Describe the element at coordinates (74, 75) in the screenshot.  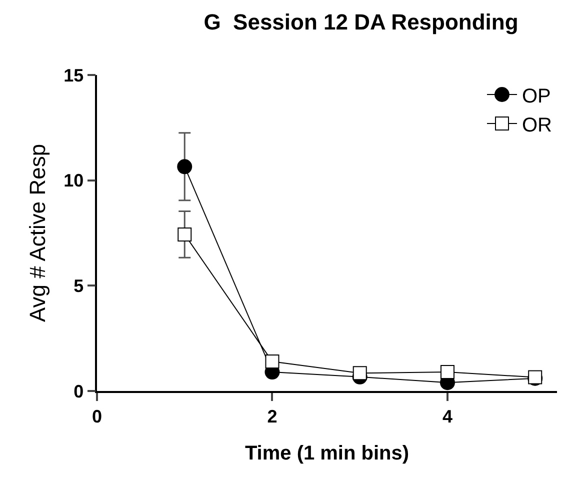
I see `y-tick-label: 15` at that location.